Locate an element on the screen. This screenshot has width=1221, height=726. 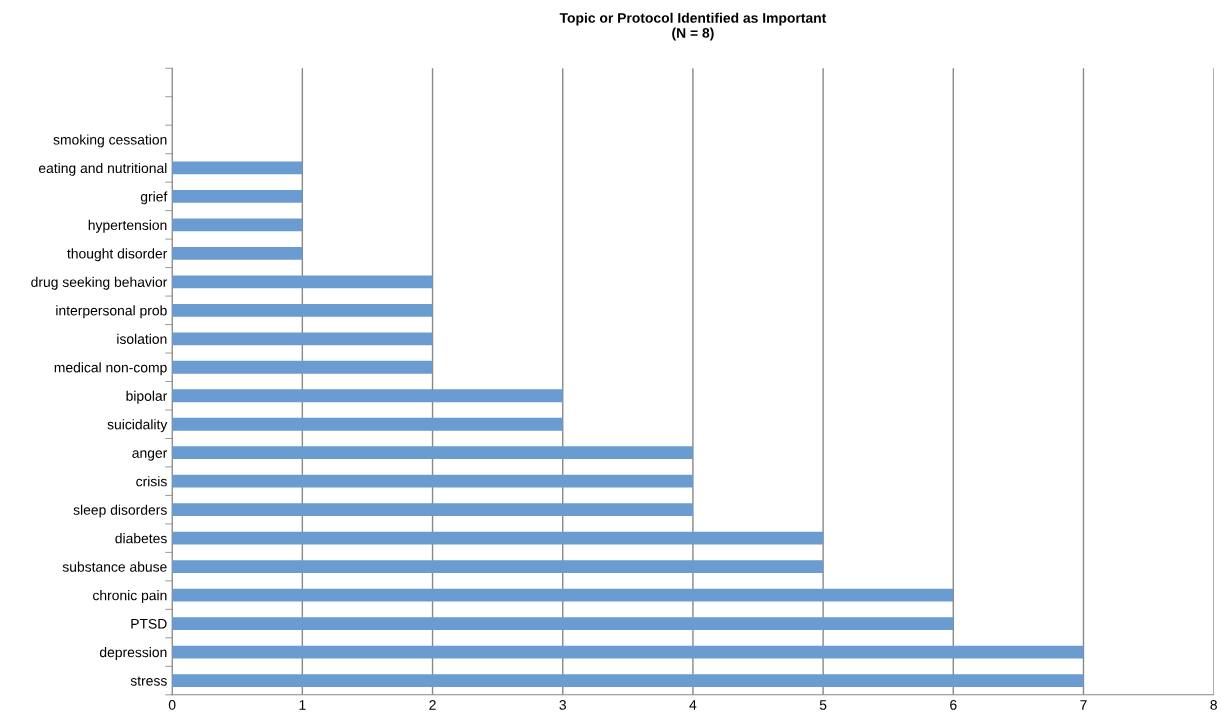
y-tick-label: isolation is located at coordinates (142, 338).